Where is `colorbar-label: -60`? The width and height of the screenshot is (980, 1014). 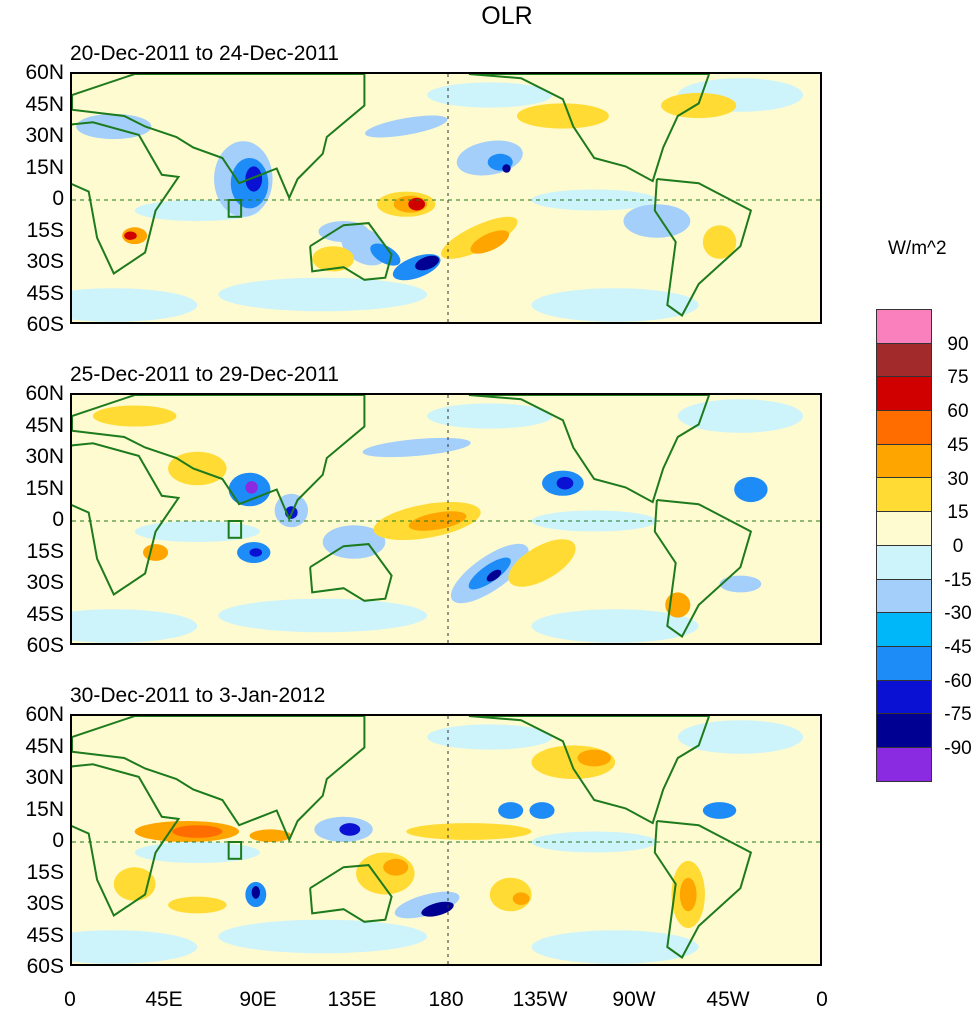
colorbar-label: -60 is located at coordinates (958, 681).